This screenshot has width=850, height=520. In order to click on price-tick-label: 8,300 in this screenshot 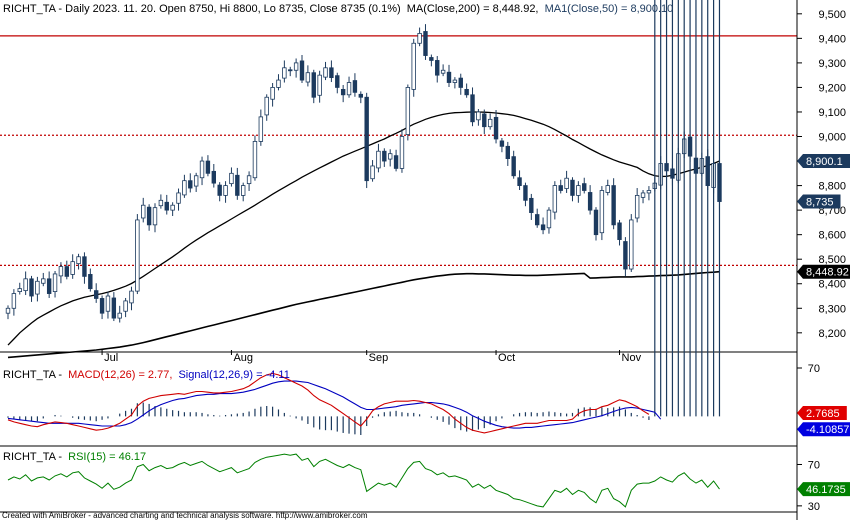, I will do `click(832, 309)`.